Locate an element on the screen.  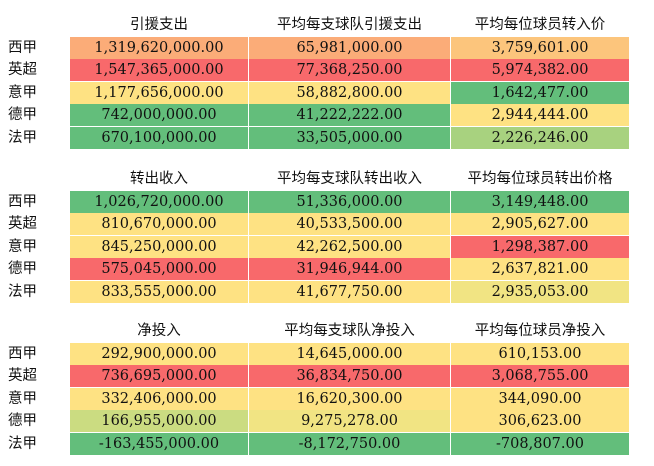
value-cell: 1,547,365,000.00 is located at coordinates (159, 70).